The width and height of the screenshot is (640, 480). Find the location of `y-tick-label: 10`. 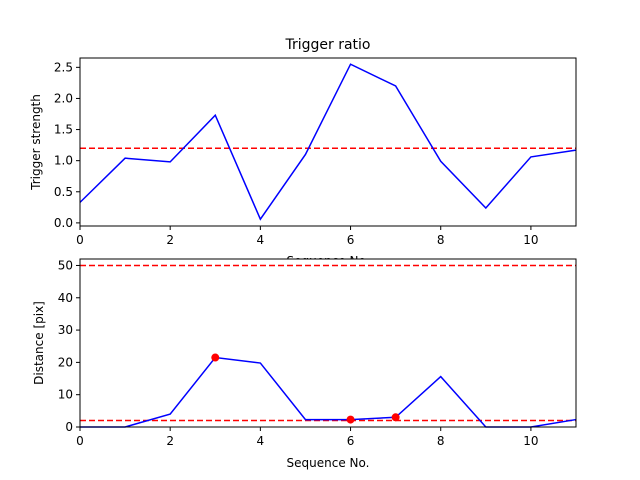

y-tick-label: 10 is located at coordinates (65, 395).